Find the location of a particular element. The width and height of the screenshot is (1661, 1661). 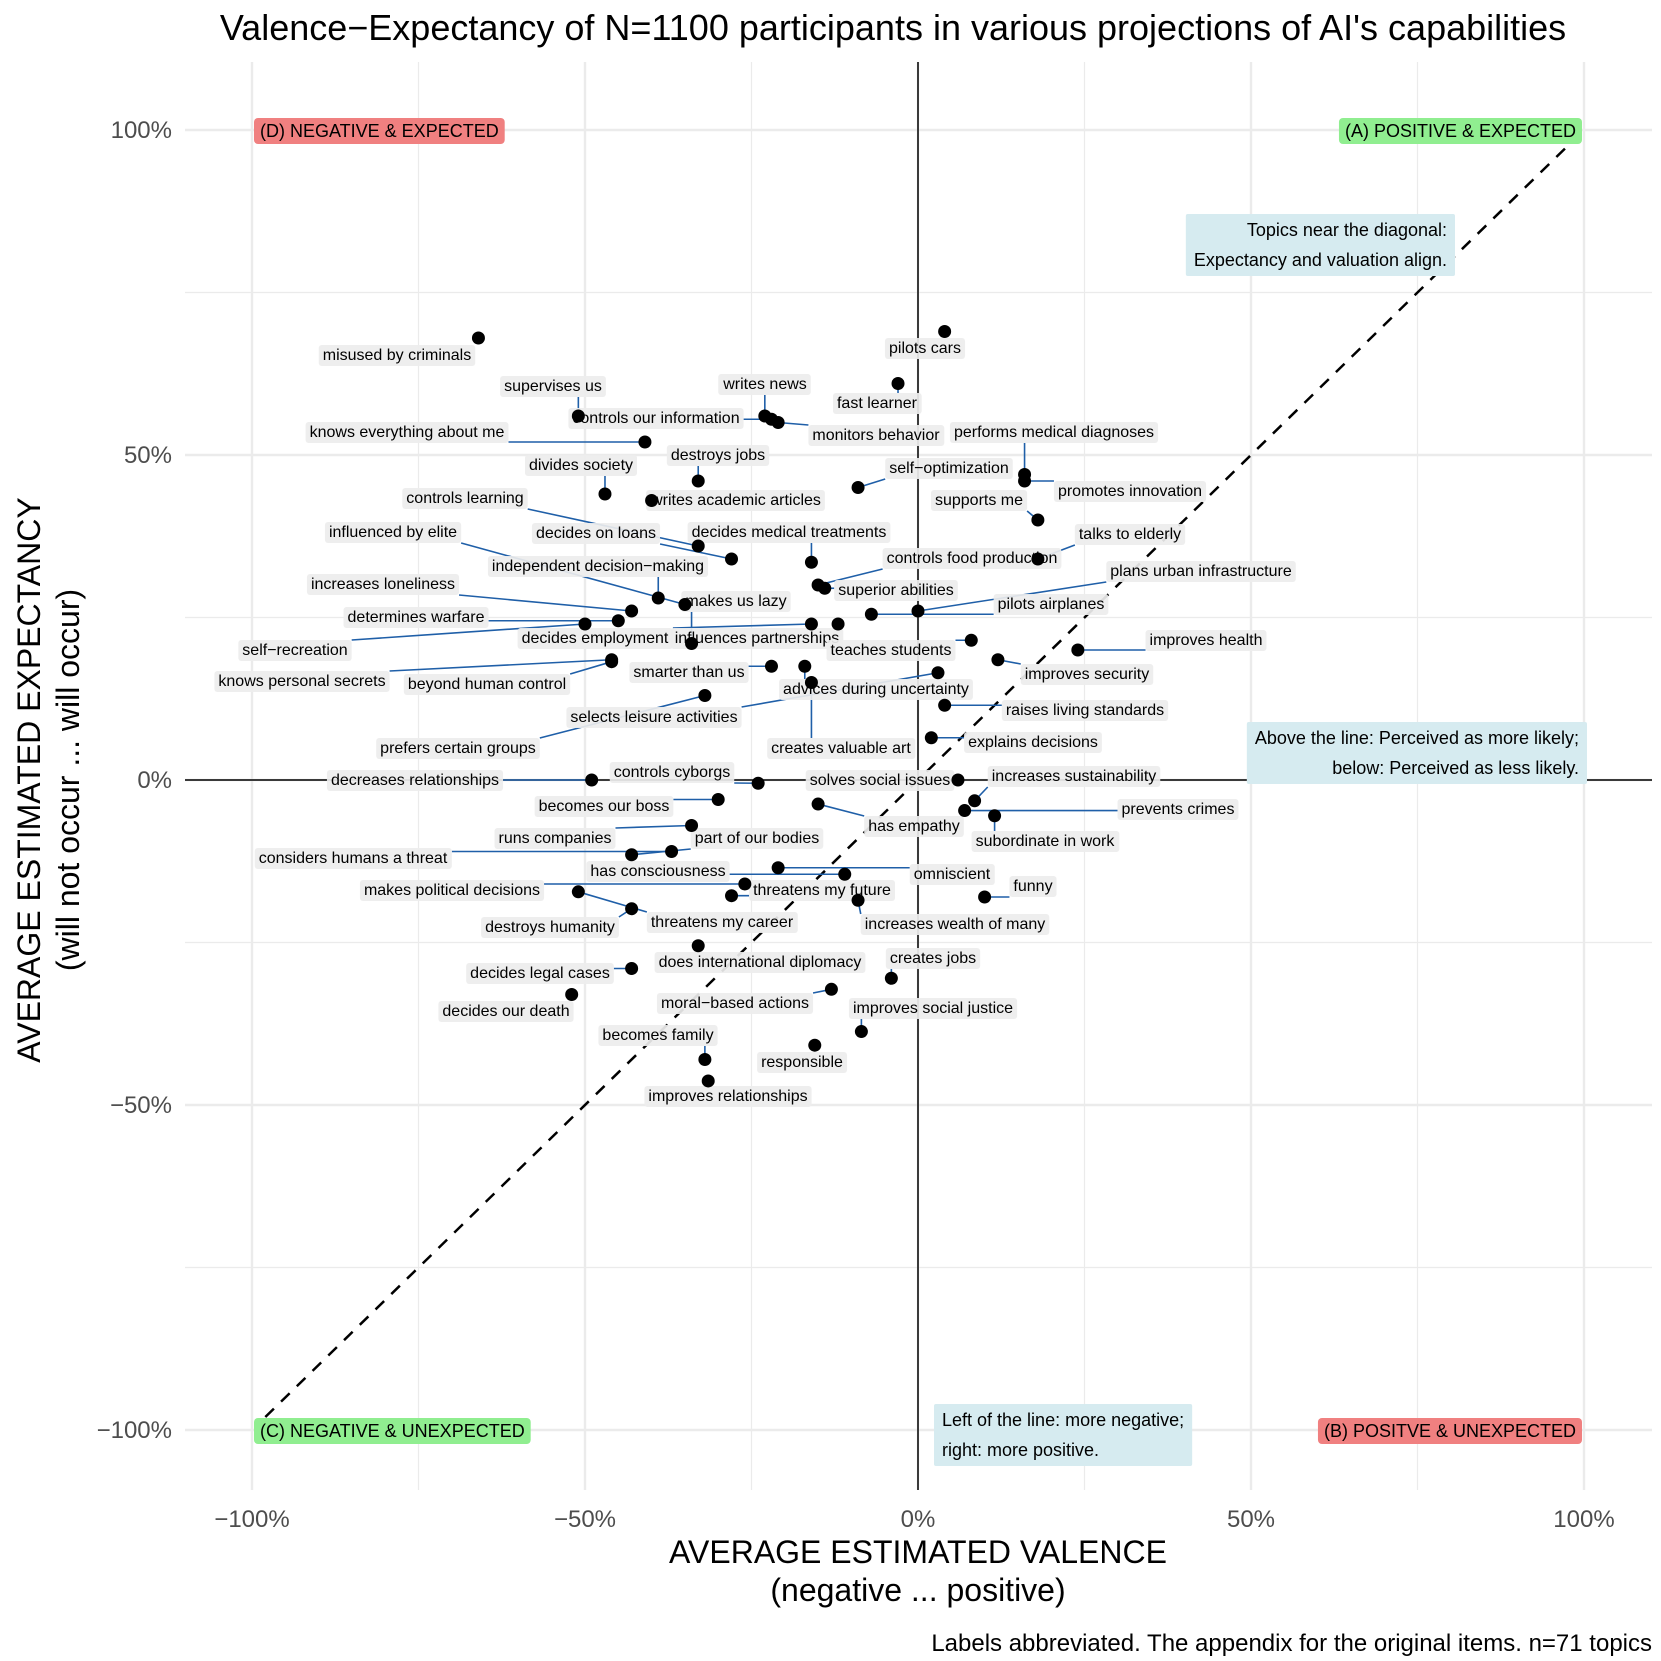

point-label-text: improves security is located at coordinates (1087, 674).